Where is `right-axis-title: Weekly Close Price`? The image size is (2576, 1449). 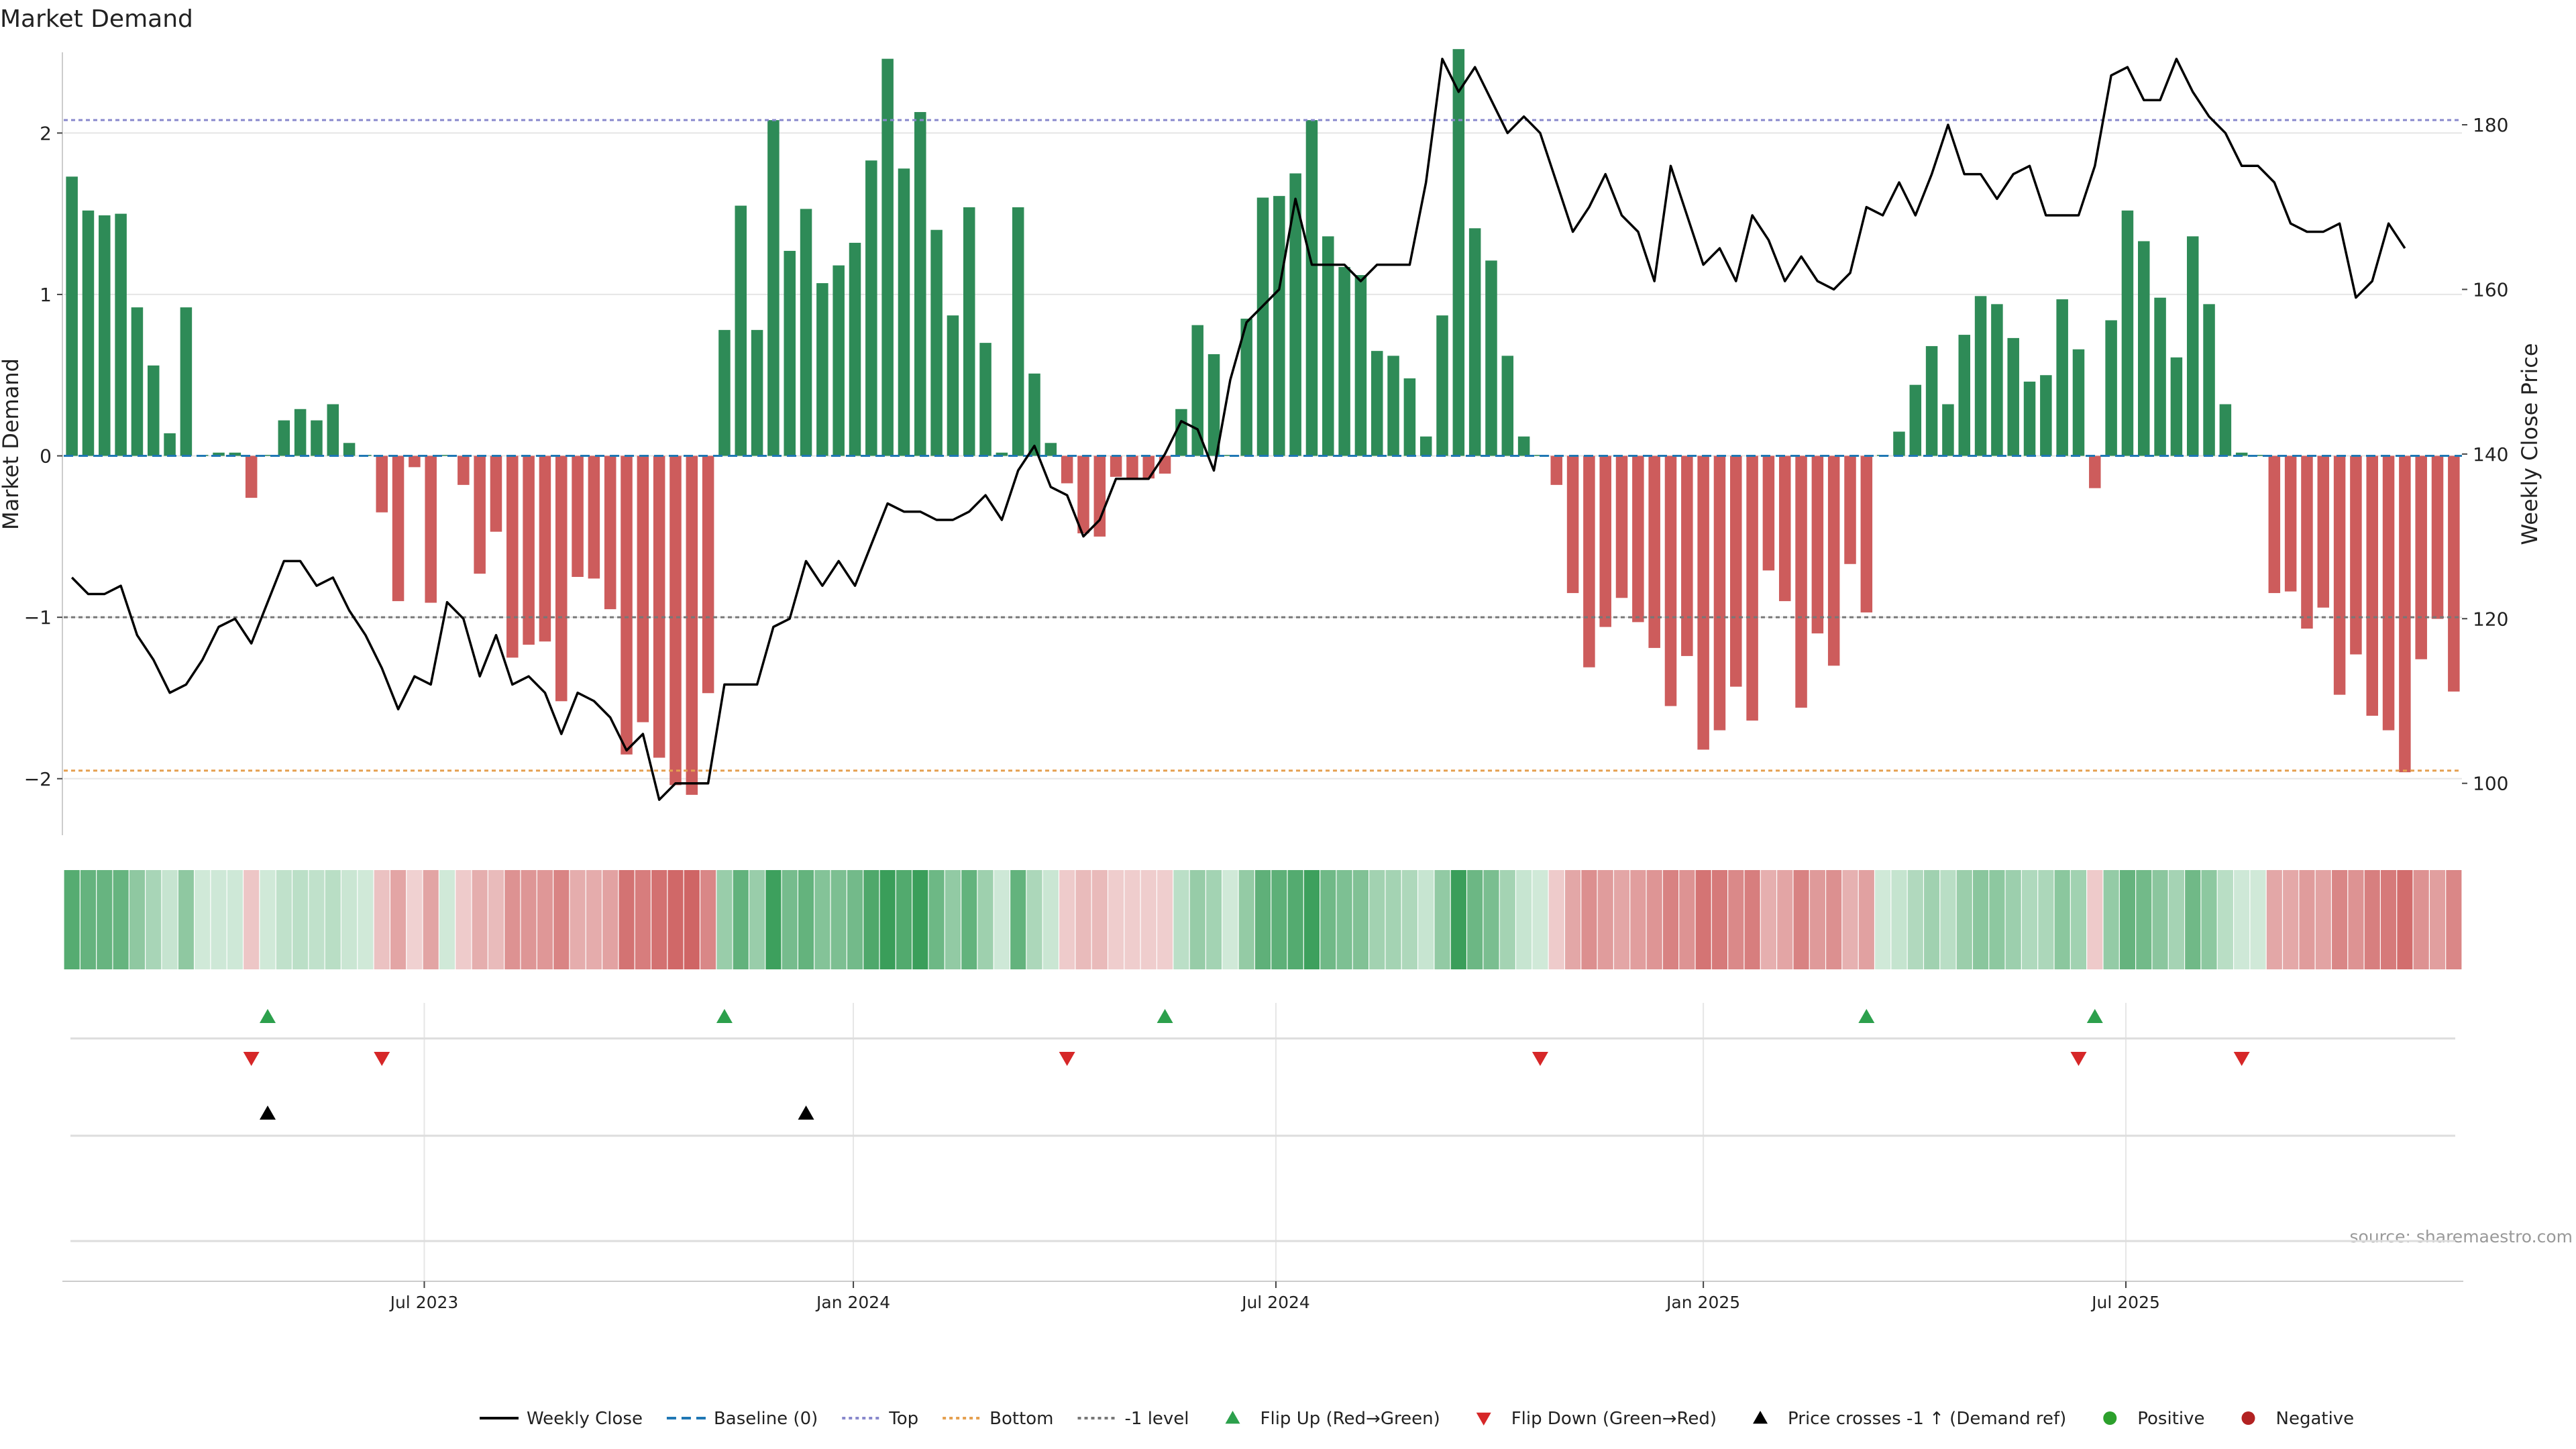
right-axis-title: Weekly Close Price is located at coordinates (2529, 444).